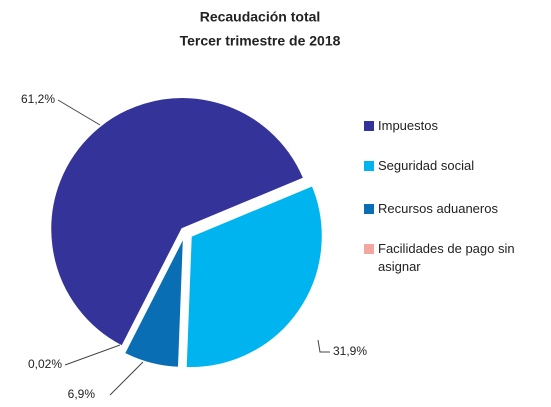 The height and width of the screenshot is (407, 551). I want to click on data-label: 0,02%, so click(45, 364).